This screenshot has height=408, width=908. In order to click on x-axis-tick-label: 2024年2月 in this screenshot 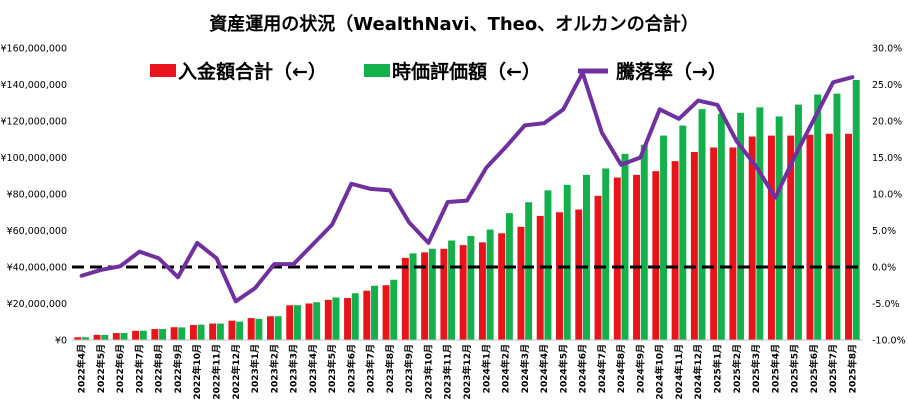, I will do `click(506, 368)`.